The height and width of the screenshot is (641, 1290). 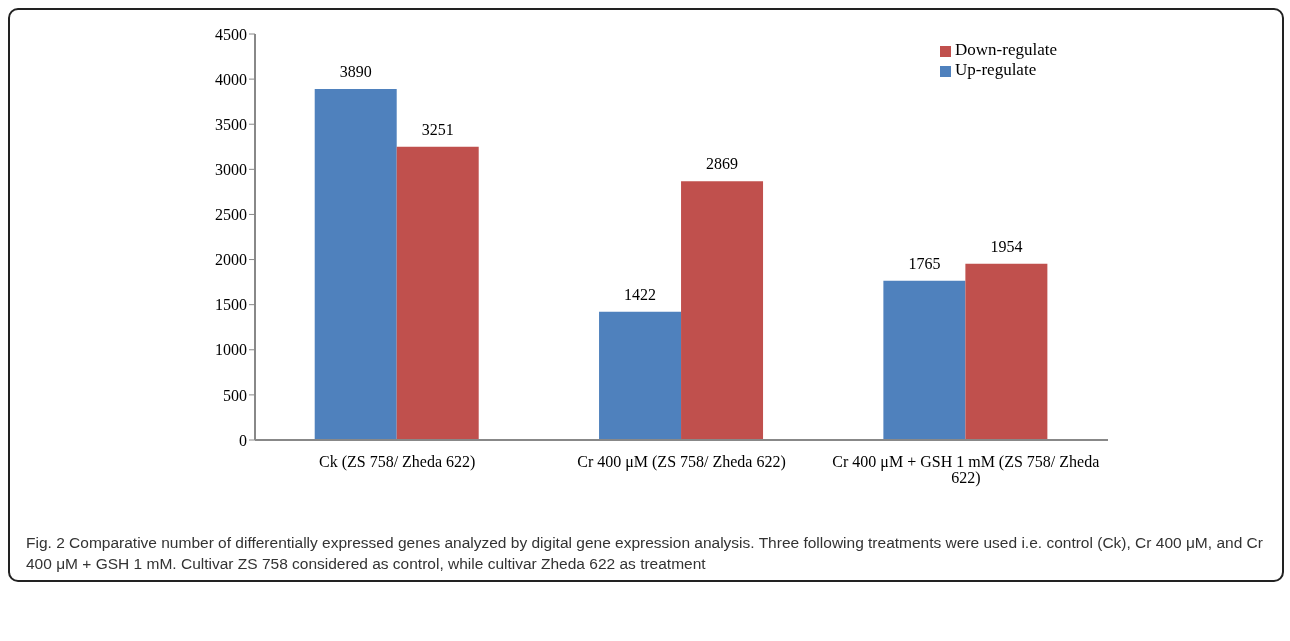 I want to click on x-tick-label: Cr 400 μM + GSH 1 mM (ZS 758/ Zheda 622), so click(x=966, y=470).